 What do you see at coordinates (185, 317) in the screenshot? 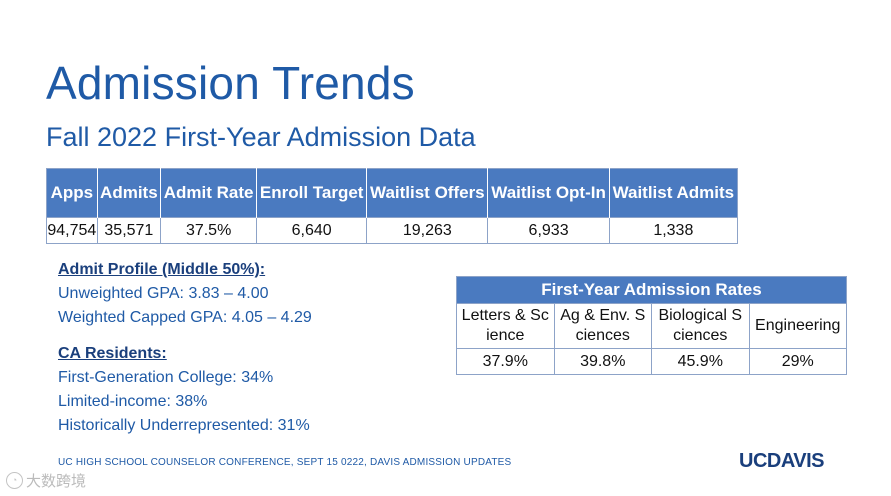
I see `profile-item: Weighted Capped GPA: 4.05 – 4.29` at bounding box center [185, 317].